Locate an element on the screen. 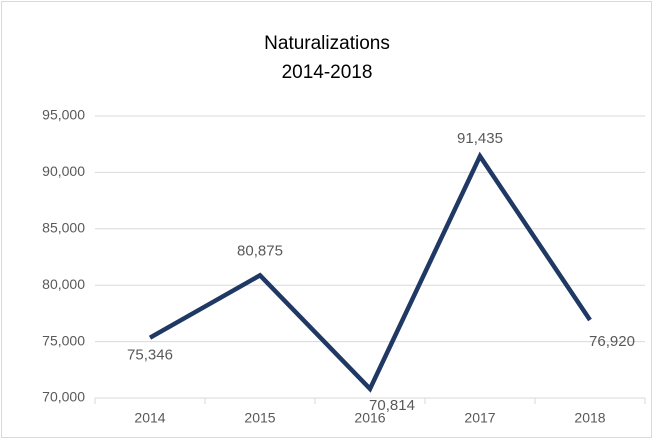 This screenshot has width=654, height=440. y-tick-label: 90,000 is located at coordinates (63, 171).